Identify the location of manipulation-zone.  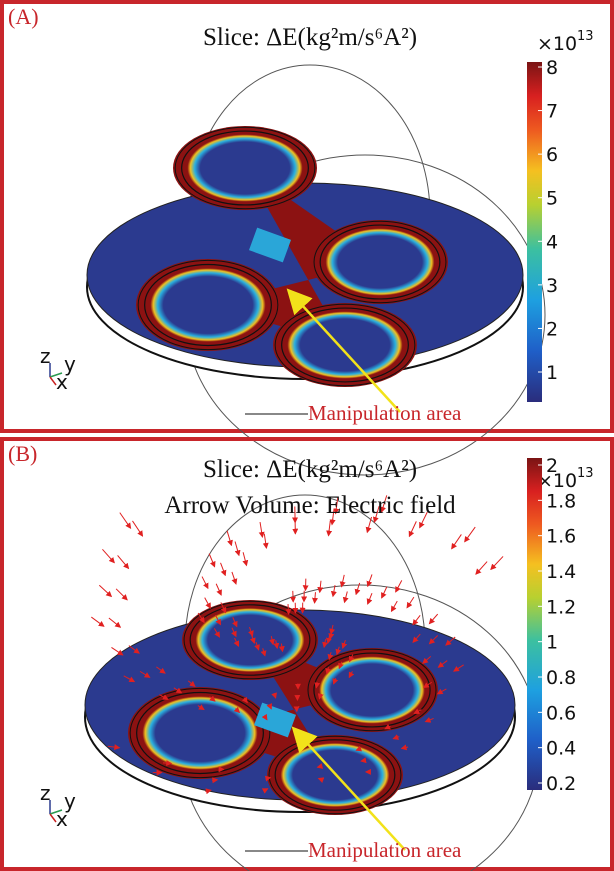
(270, 245).